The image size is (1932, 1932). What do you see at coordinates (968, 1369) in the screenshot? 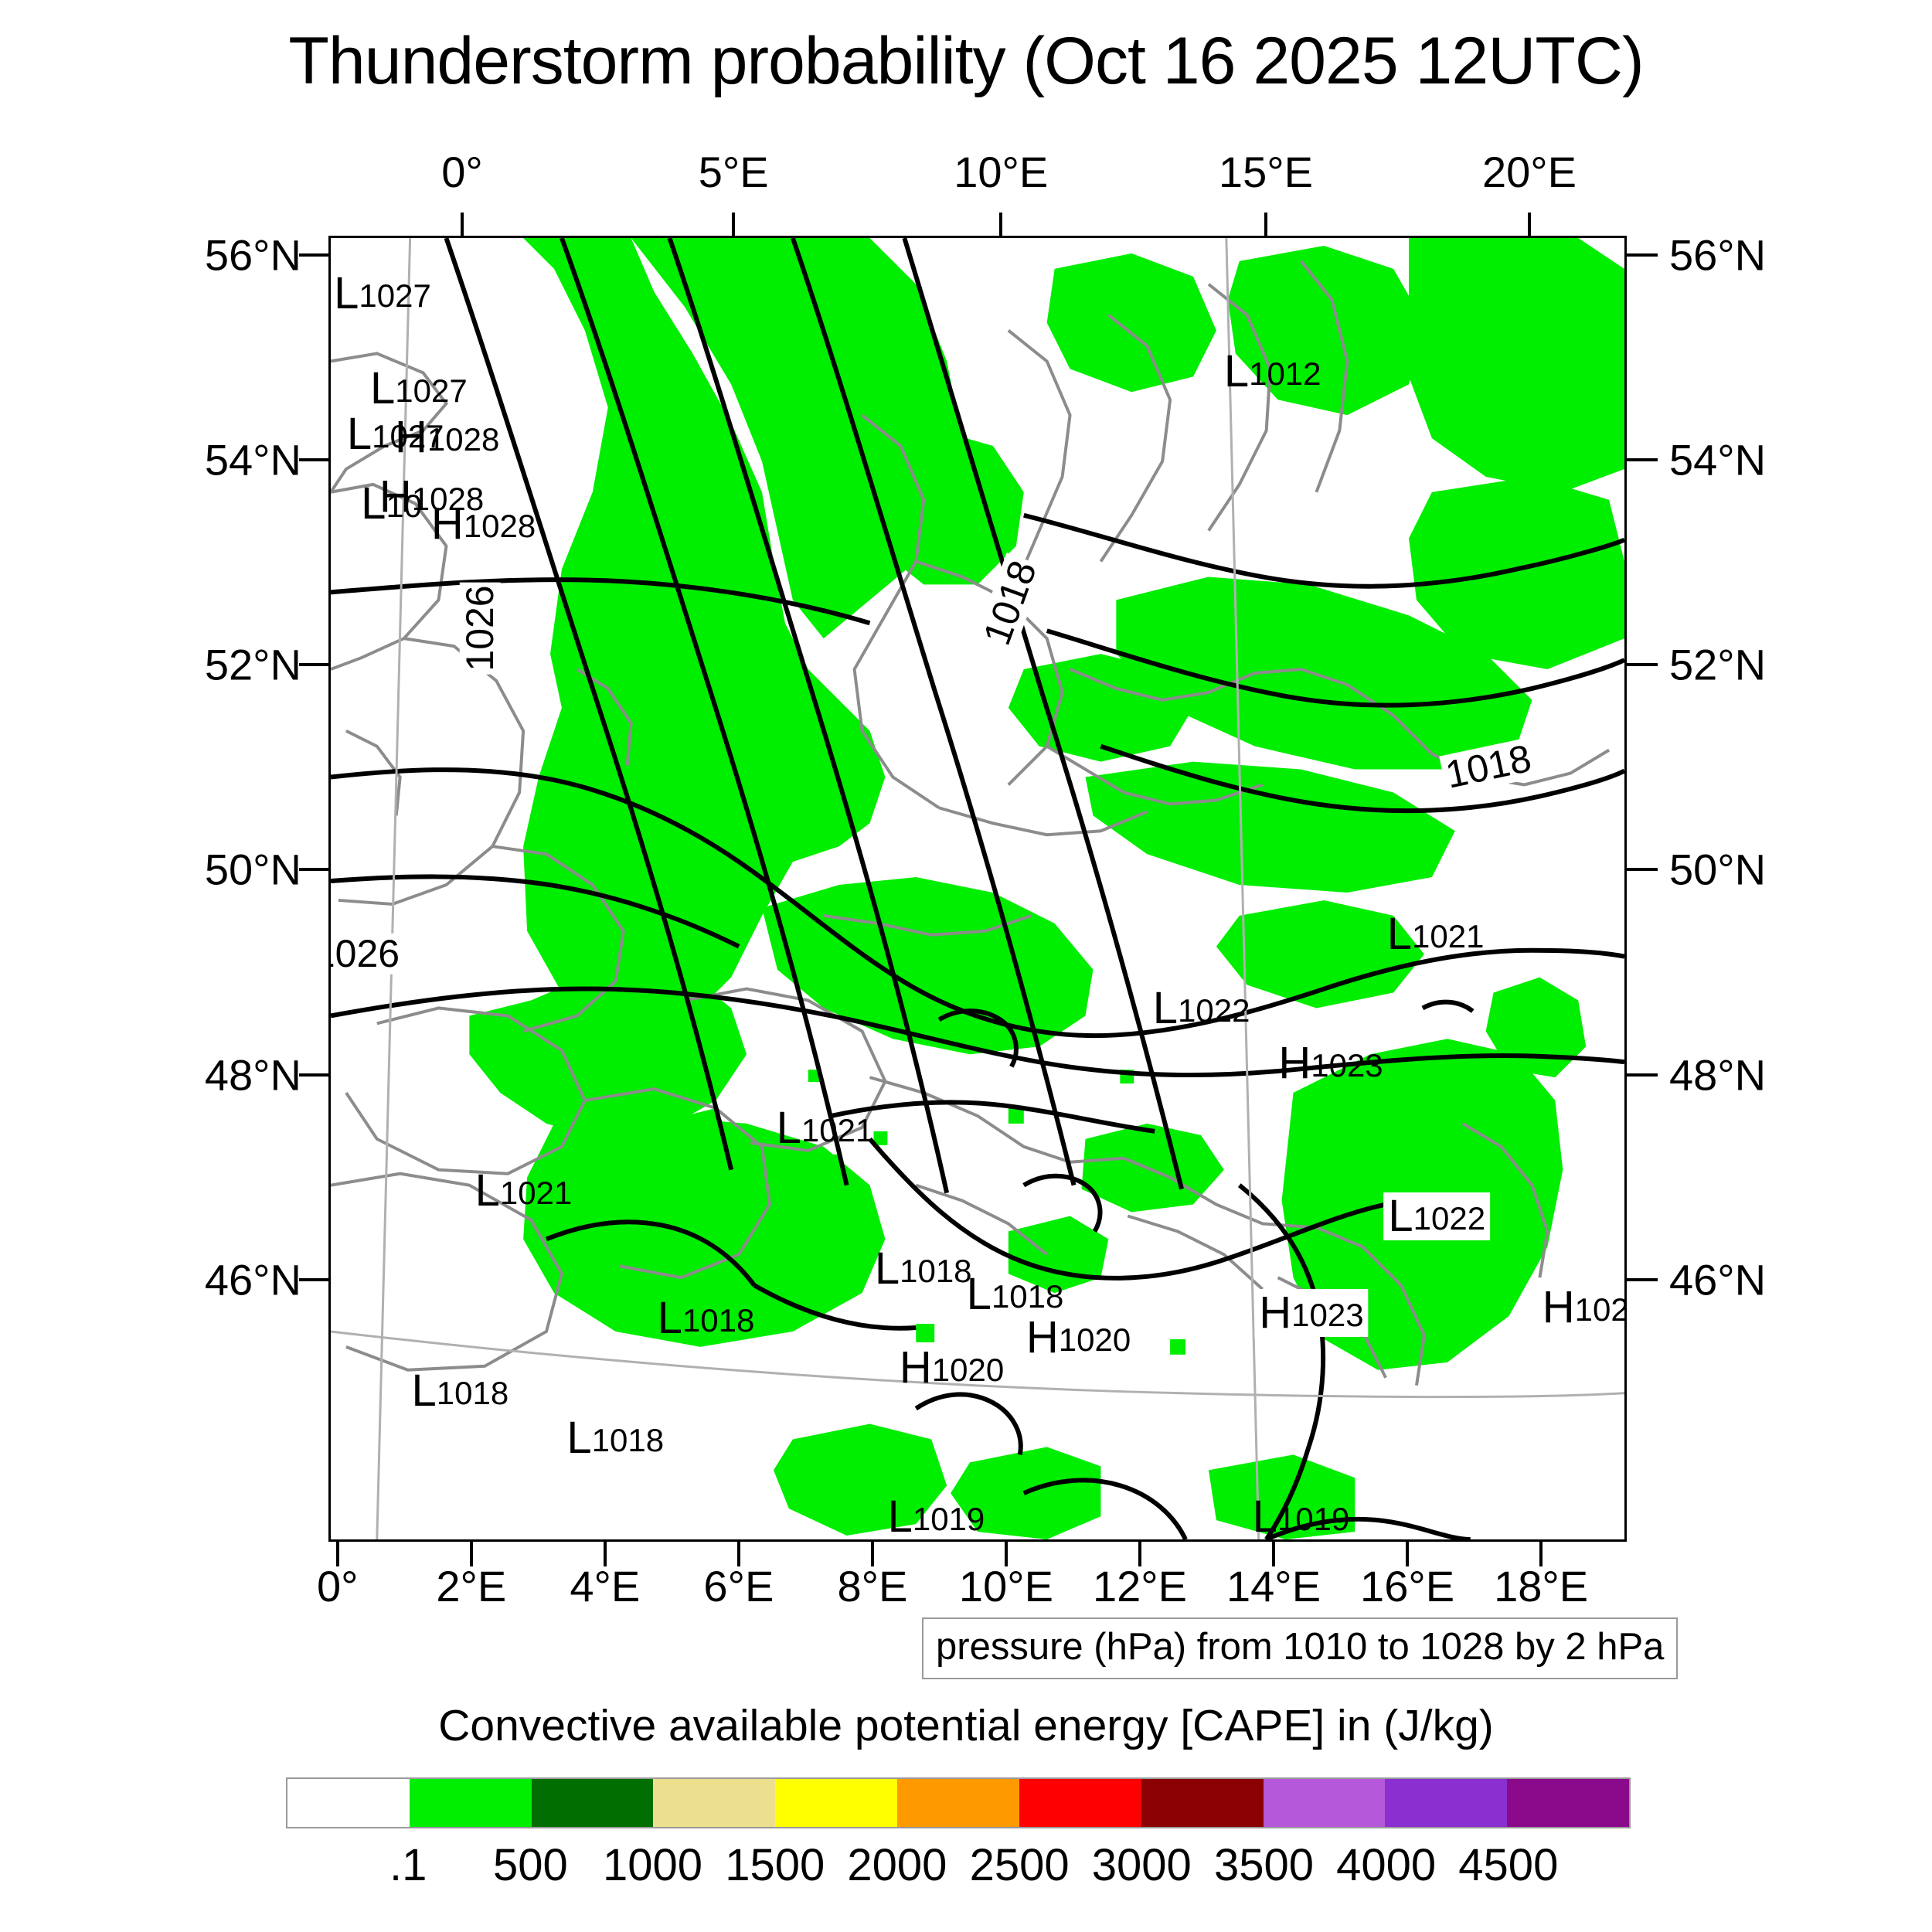
I see `pressure-centre-value: 1020` at bounding box center [968, 1369].